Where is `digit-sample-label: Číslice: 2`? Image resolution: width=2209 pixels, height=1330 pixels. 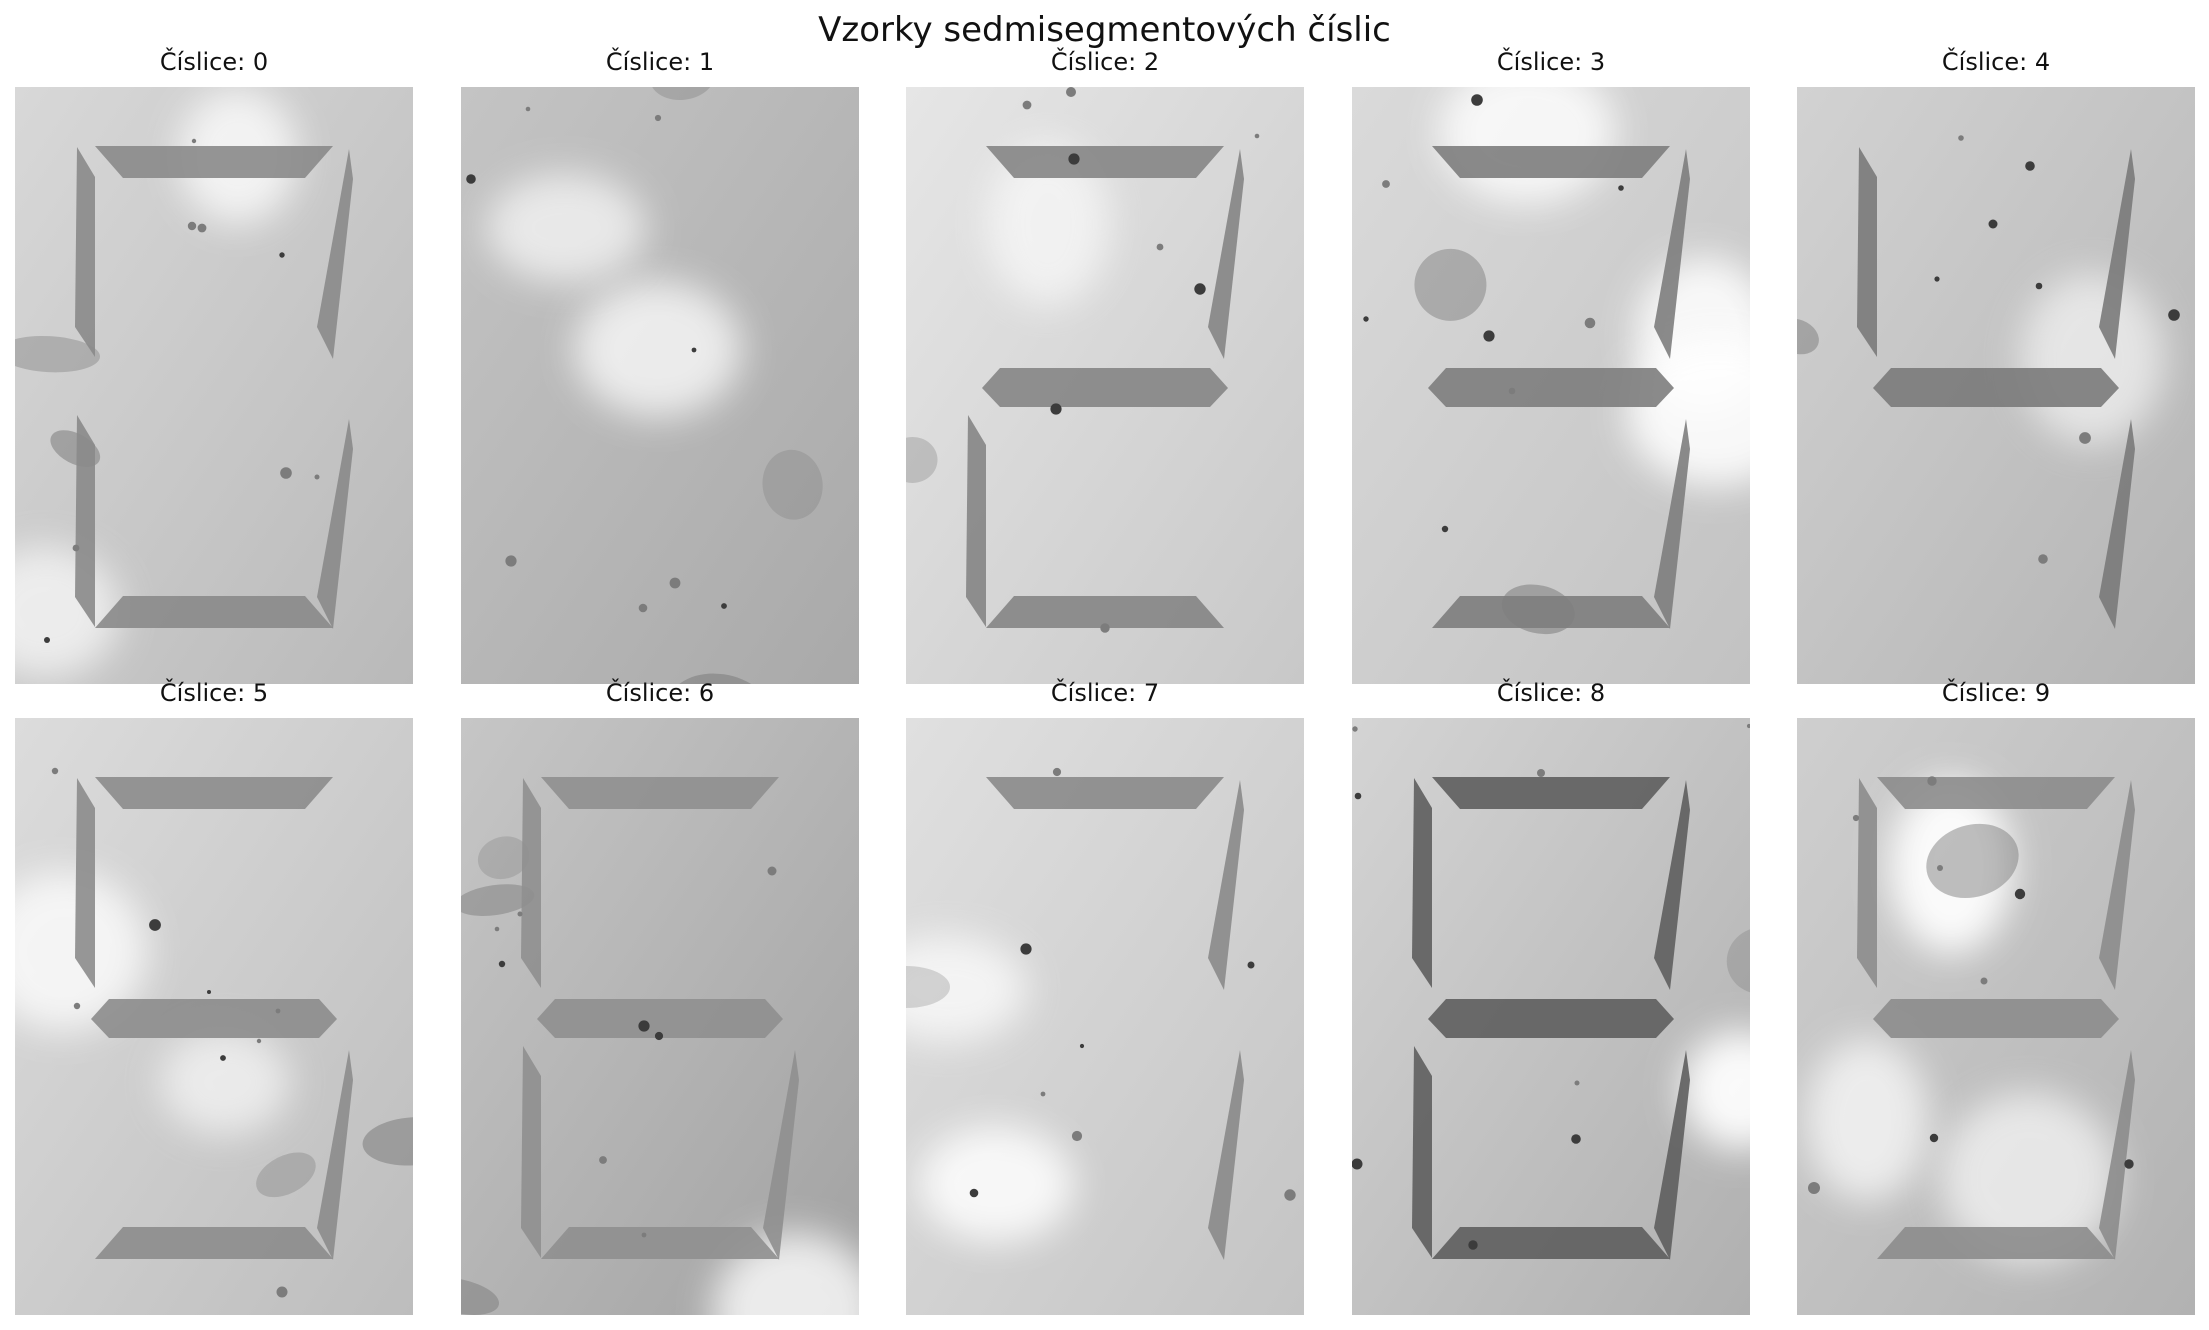 digit-sample-label: Číslice: 2 is located at coordinates (1105, 62).